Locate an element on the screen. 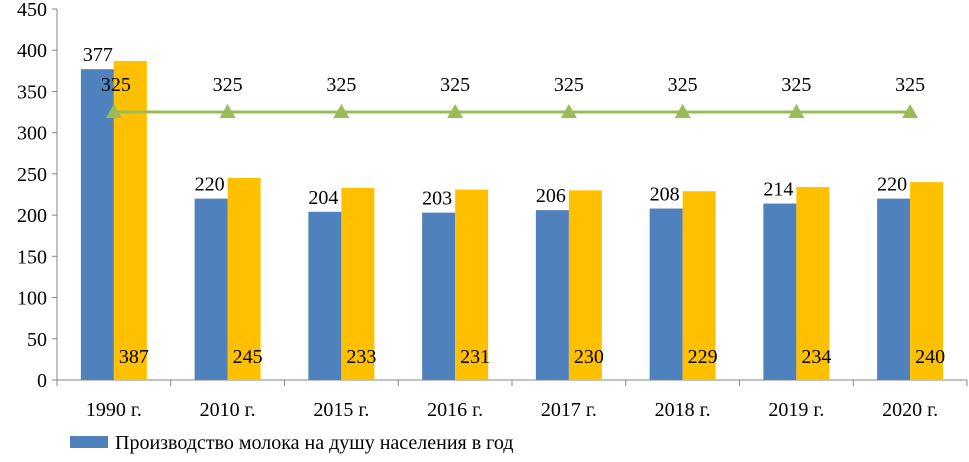 This screenshot has width=969, height=462. y-tick-label: 200 is located at coordinates (32, 216).